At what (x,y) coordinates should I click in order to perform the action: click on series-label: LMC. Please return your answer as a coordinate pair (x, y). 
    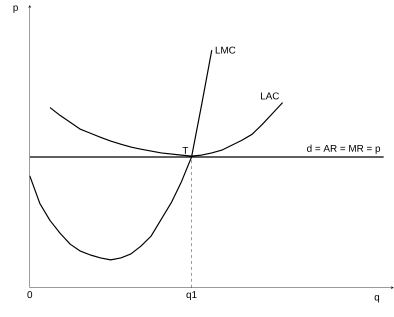
    Looking at the image, I should click on (226, 50).